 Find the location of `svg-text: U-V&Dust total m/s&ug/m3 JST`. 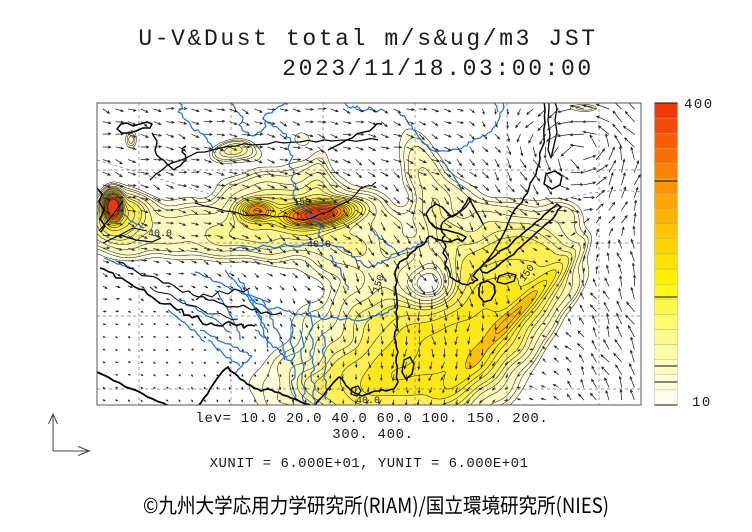

svg-text: U-V&Dust total m/s&ug/m3 JST is located at coordinates (367, 39).